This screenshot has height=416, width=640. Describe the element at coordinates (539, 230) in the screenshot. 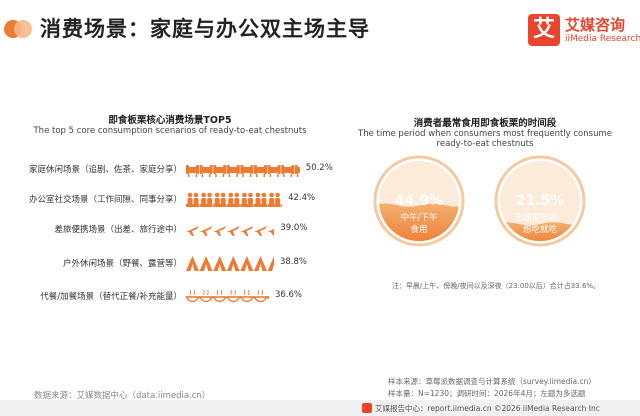

I see `circle-2-label-line2: 想吃就吃` at that location.